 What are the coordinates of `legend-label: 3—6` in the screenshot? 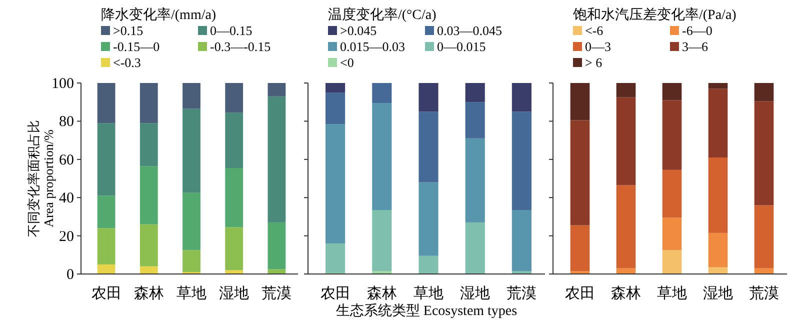 It's located at (695, 46).